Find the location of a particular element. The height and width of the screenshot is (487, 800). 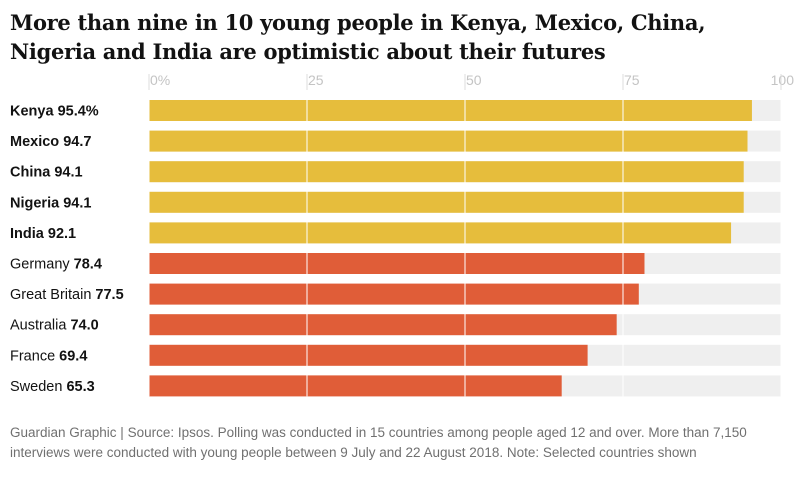

bar-category-label: Mexico 94.7 is located at coordinates (50, 142).